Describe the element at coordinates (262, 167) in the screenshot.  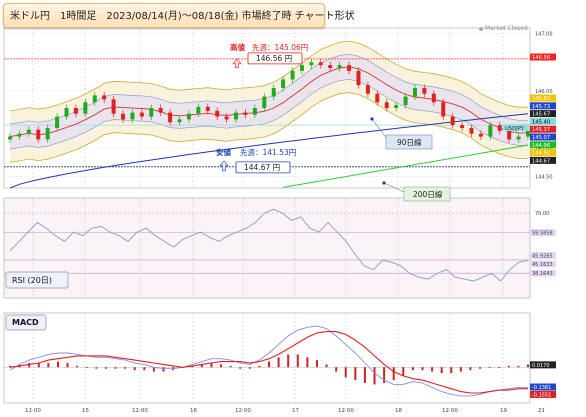
I see `low-value: 144.67 円` at that location.